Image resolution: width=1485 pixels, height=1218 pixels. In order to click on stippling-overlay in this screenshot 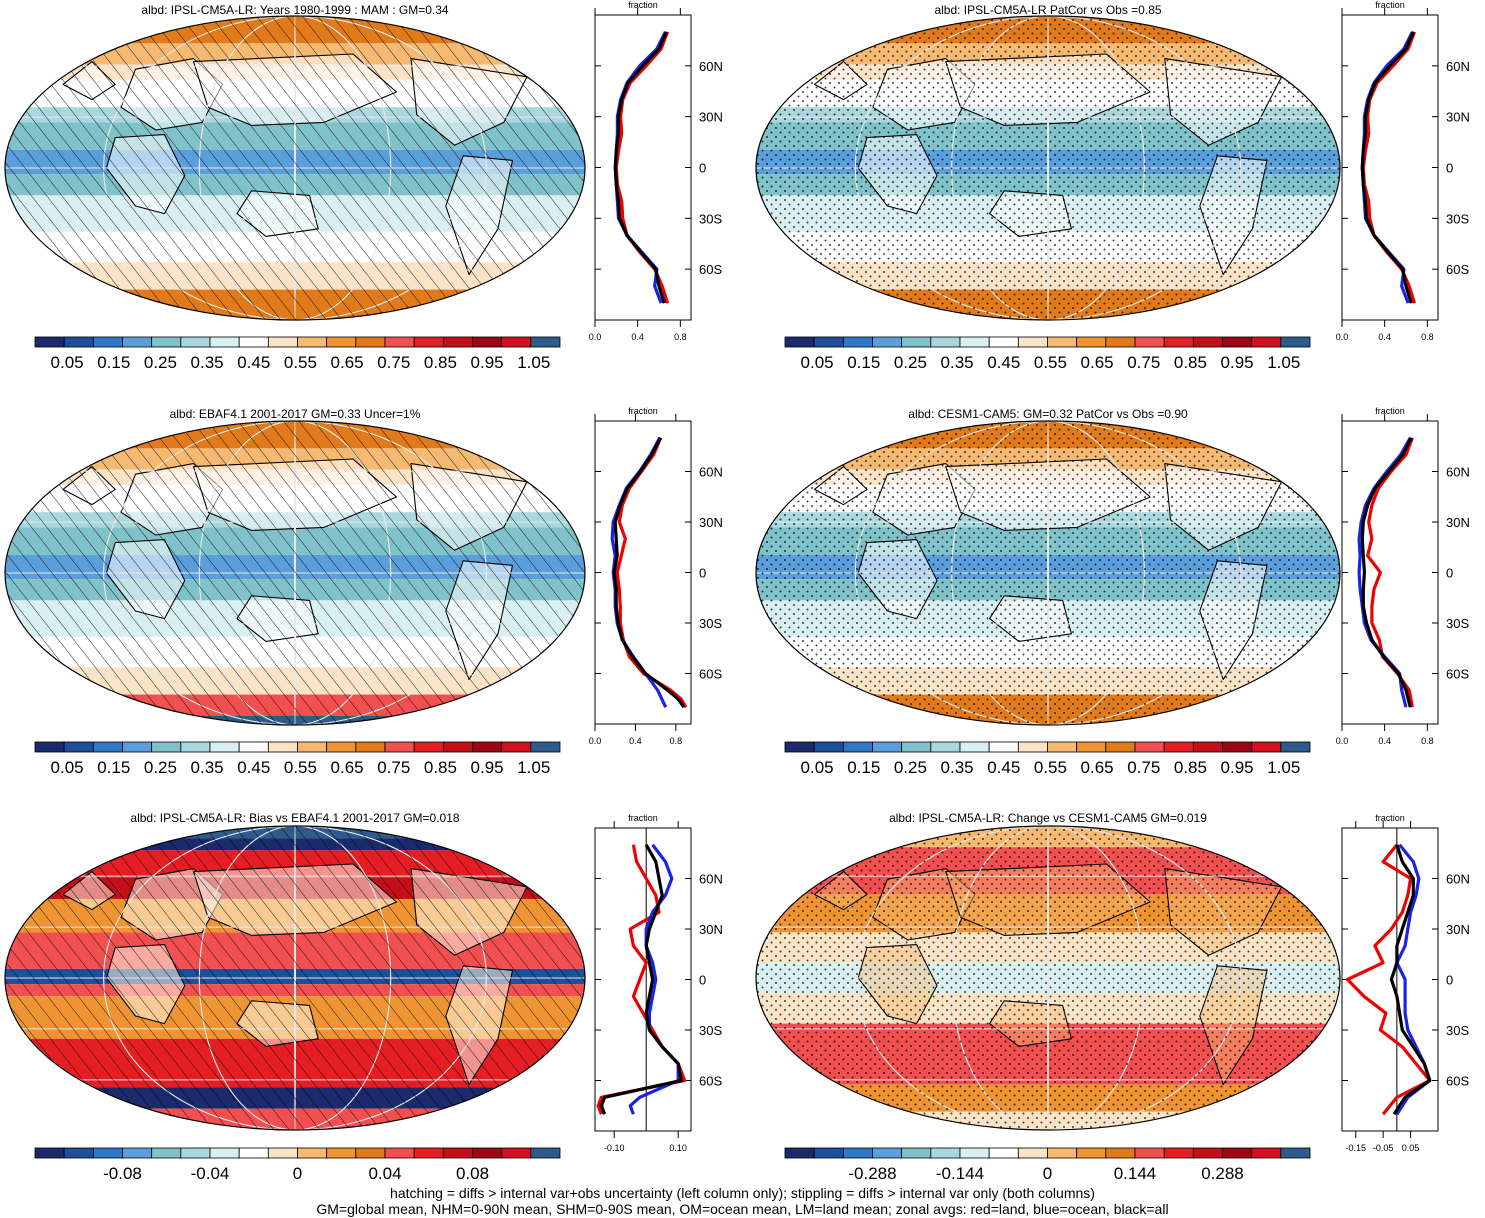, I will do `click(1048, 978)`.